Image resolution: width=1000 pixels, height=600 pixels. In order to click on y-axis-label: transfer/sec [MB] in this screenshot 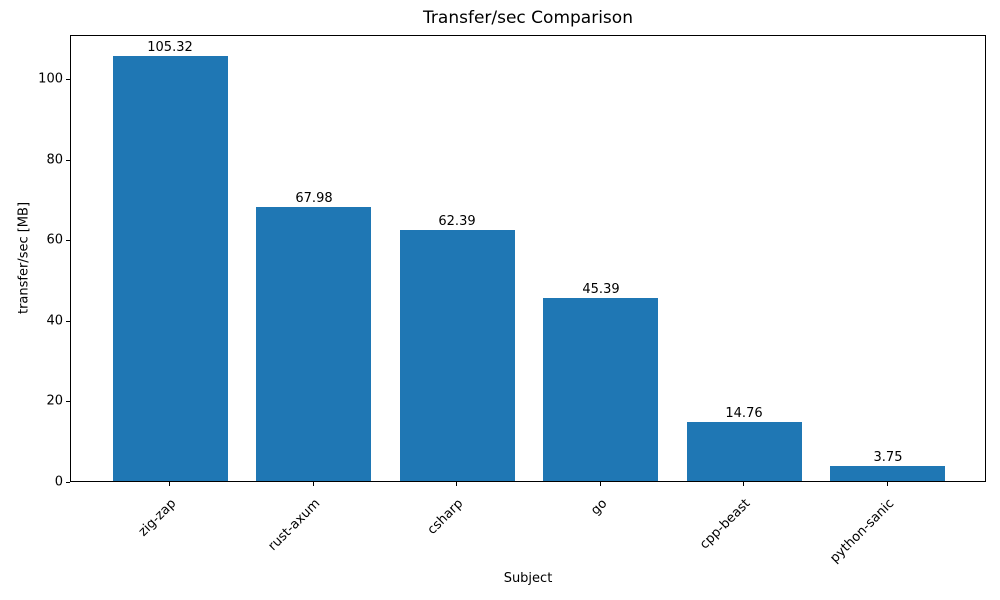, I will do `click(24, 258)`.